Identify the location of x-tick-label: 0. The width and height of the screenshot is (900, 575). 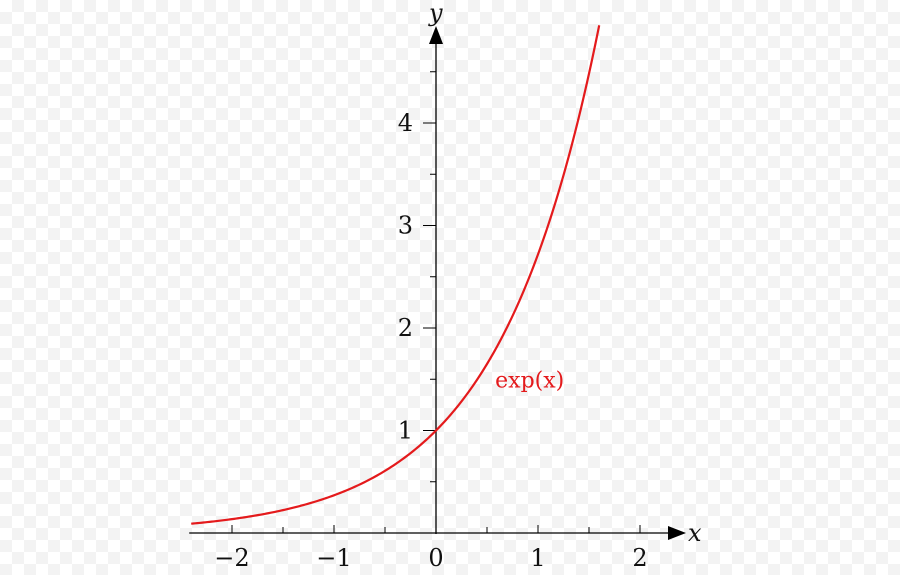
(435, 558).